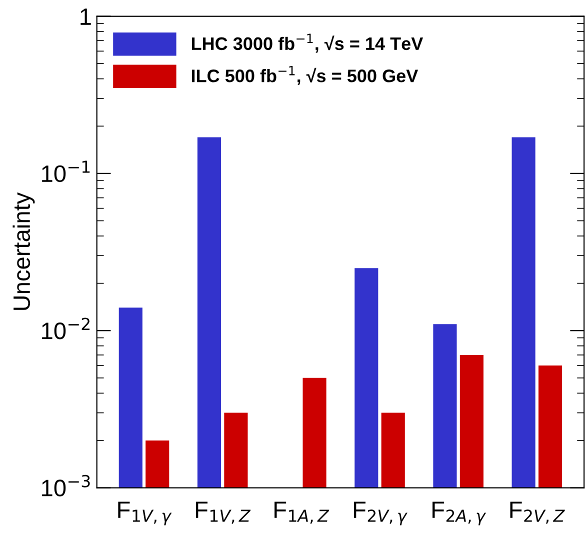 The image size is (587, 542). Describe the element at coordinates (66, 485) in the screenshot. I see `y-tick-label: 10$^{−3}$` at that location.